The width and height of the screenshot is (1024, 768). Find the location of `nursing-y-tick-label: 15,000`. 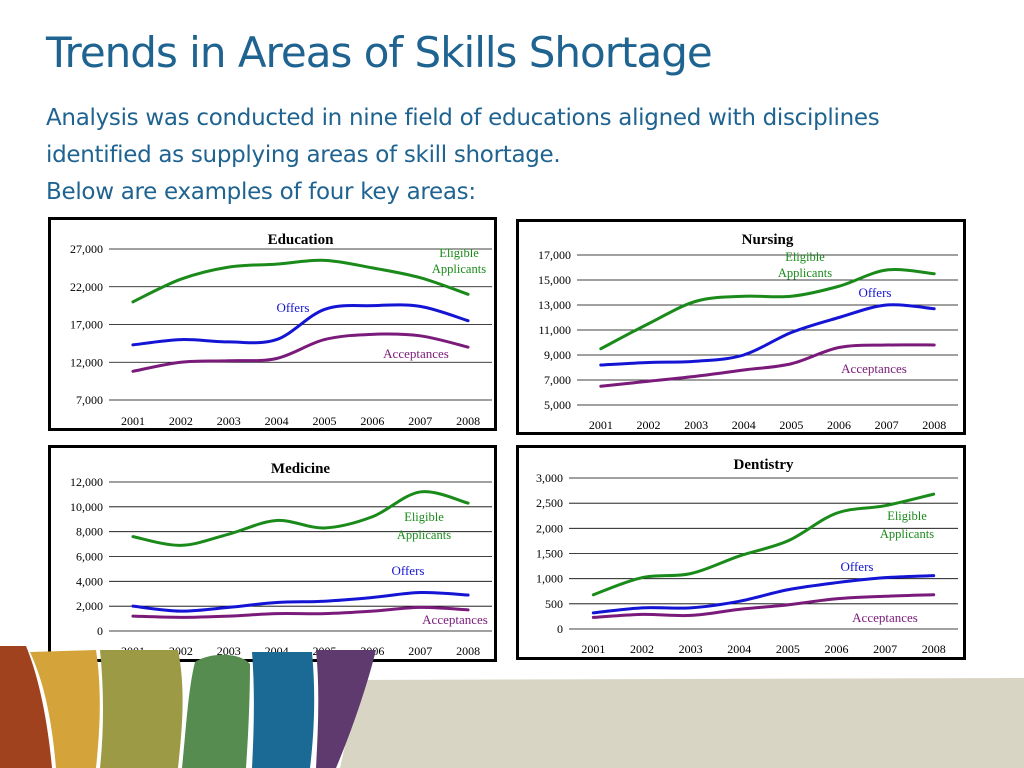

nursing-y-tick-label: 15,000 is located at coordinates (554, 280).